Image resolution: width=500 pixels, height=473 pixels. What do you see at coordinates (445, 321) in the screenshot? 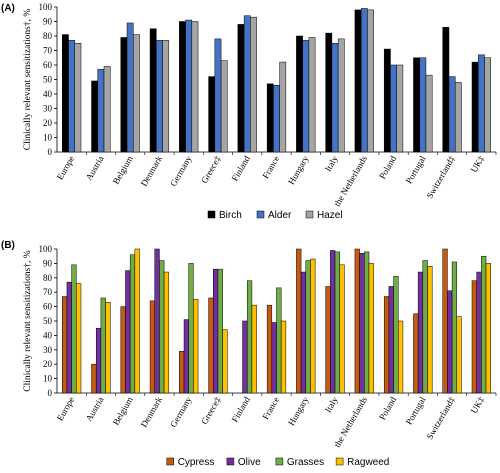
I see `bar-cypress-switzerland` at bounding box center [445, 321].